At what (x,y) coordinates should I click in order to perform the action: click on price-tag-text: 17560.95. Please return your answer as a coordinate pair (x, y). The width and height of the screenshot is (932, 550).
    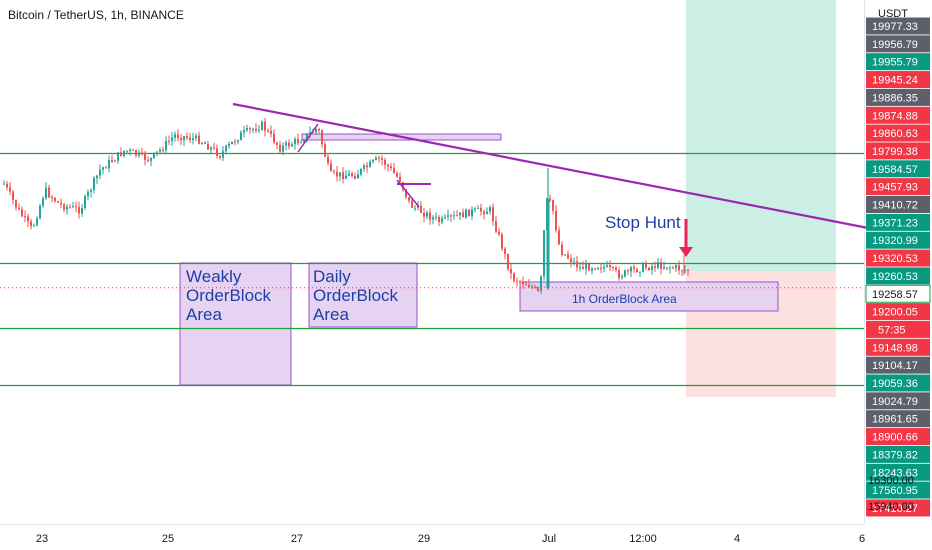
    Looking at the image, I should click on (895, 491).